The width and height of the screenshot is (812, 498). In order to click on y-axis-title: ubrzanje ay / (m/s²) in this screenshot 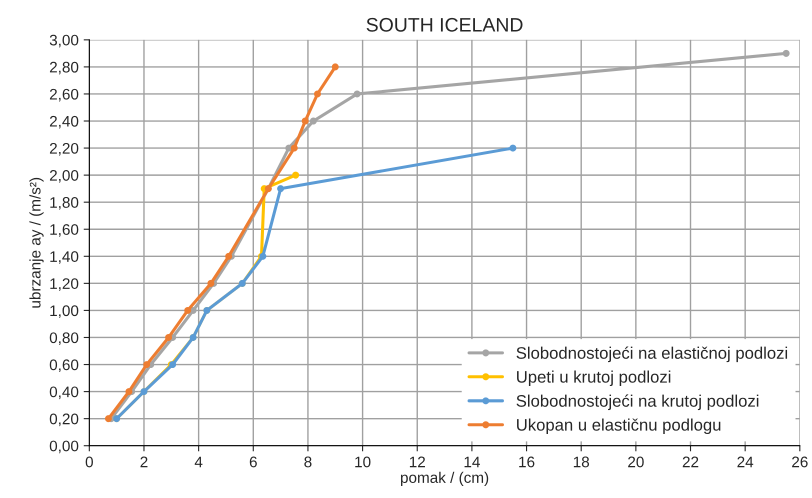, I will do `click(36, 243)`.